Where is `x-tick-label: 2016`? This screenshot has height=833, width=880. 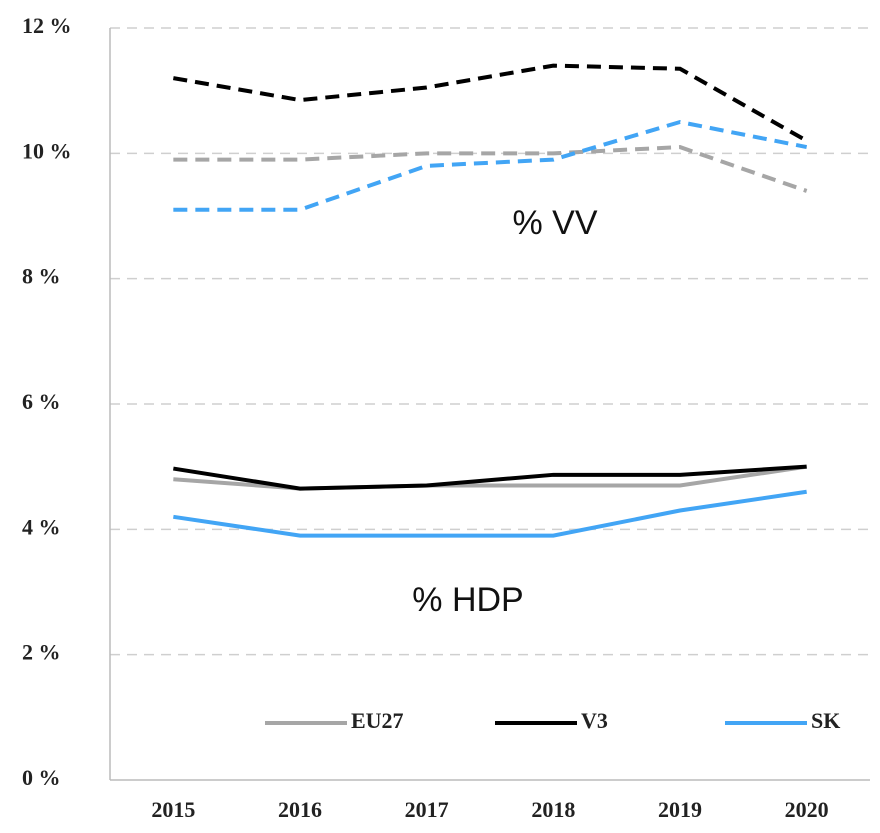 x-tick-label: 2016 is located at coordinates (300, 809).